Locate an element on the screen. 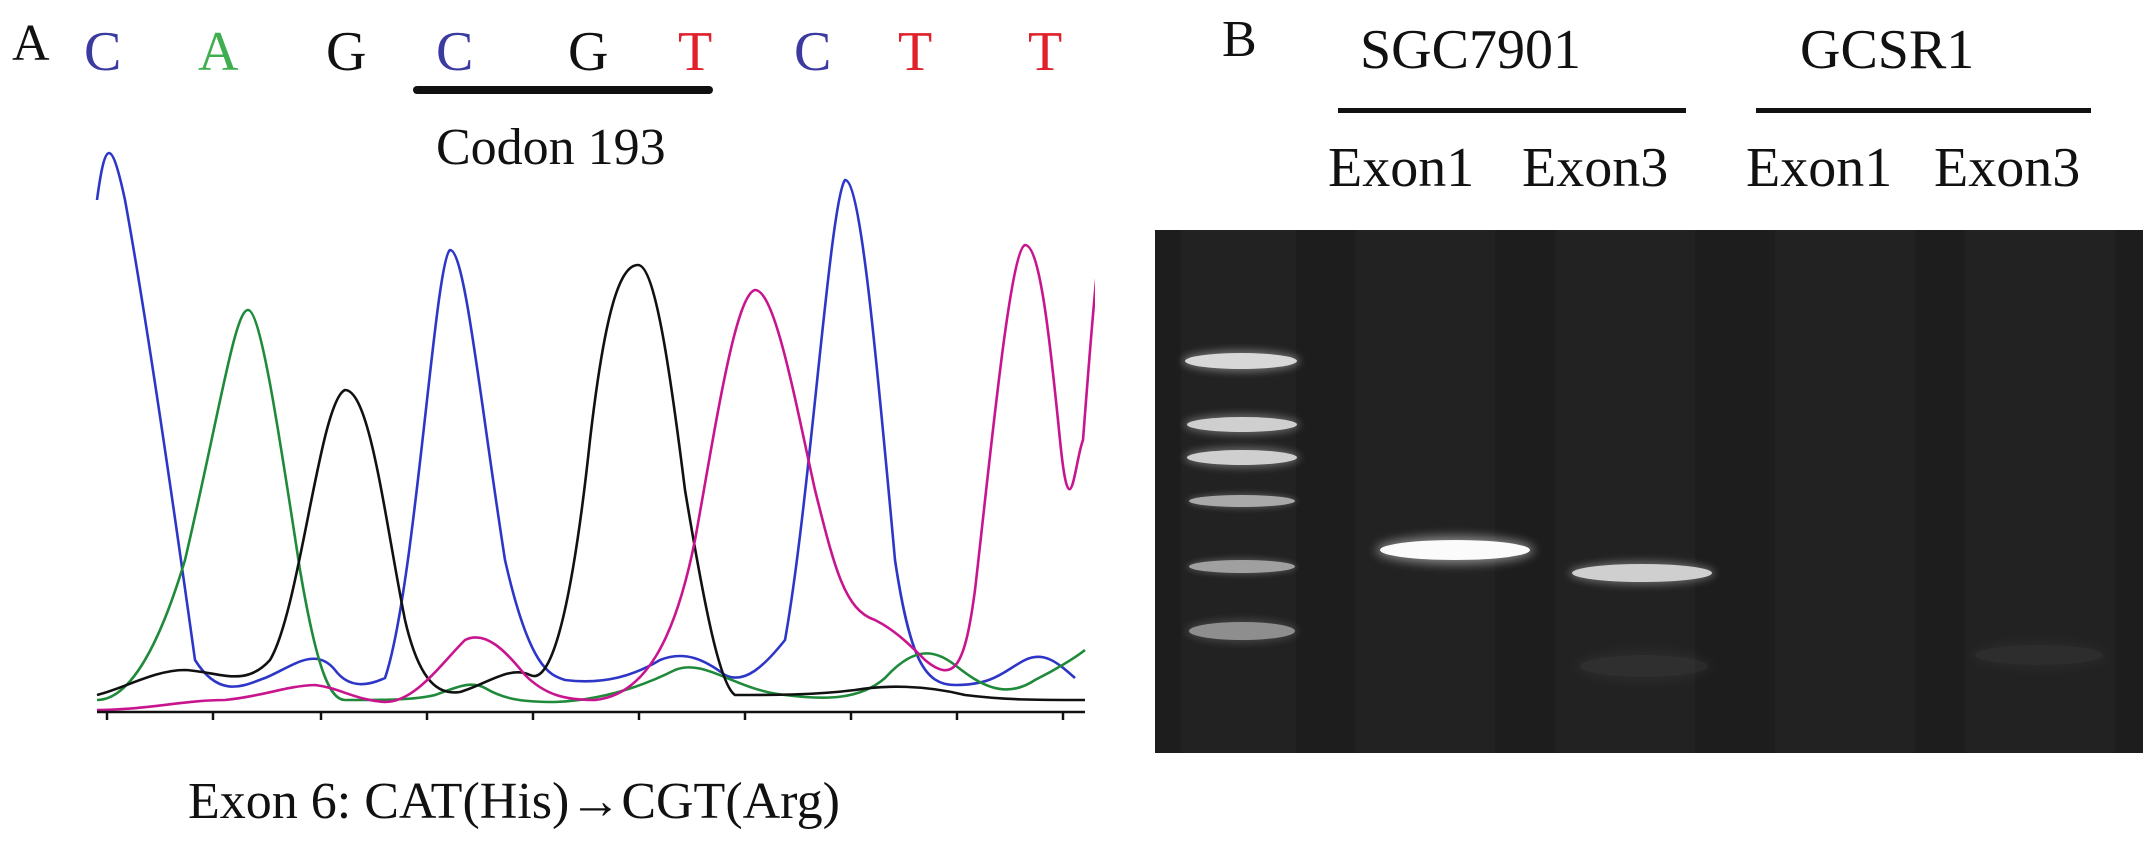  mutation-caption: Exon 6: CAT(His)→CGT(Arg) is located at coordinates (514, 801).